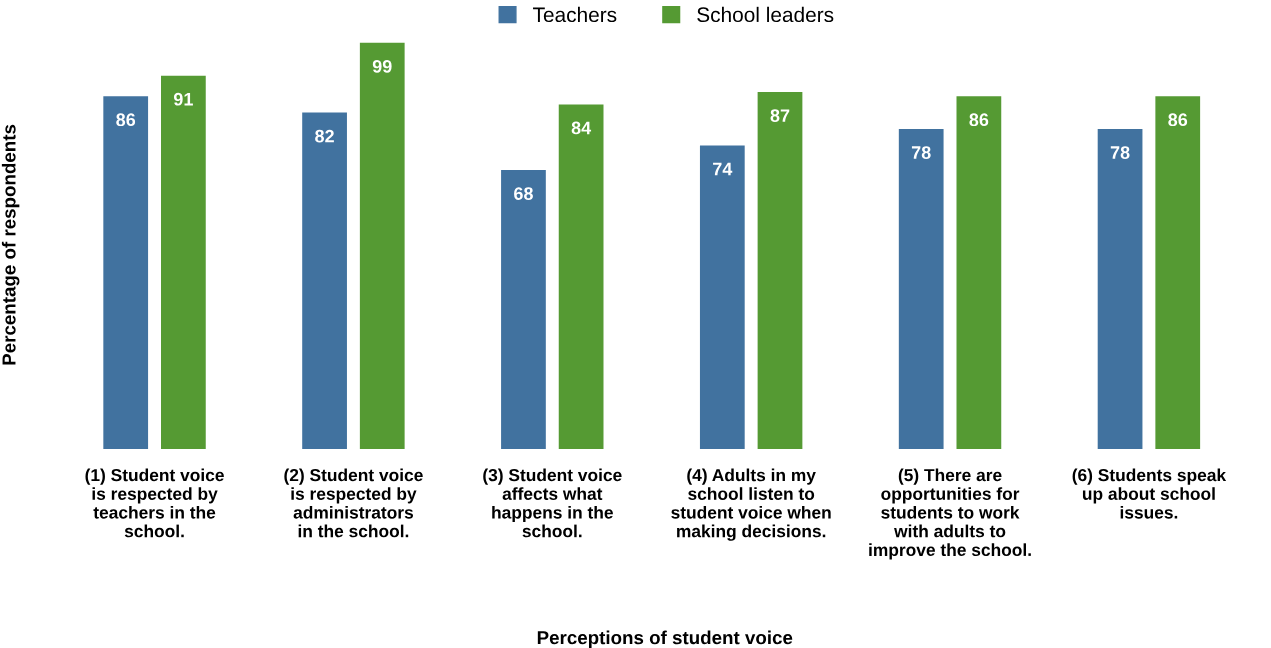  I want to click on data-label: 68, so click(523, 193).